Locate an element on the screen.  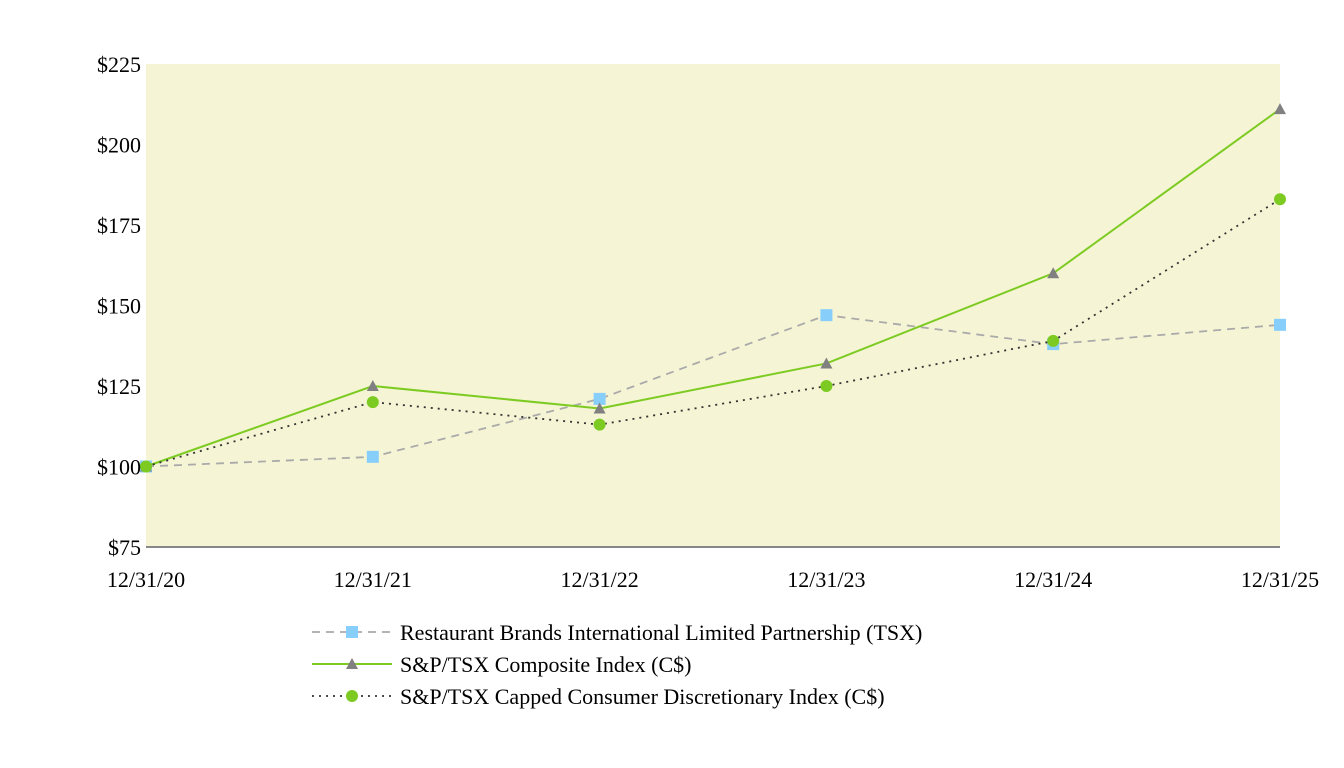
x-tick-label: 12/31/25 is located at coordinates (1280, 579).